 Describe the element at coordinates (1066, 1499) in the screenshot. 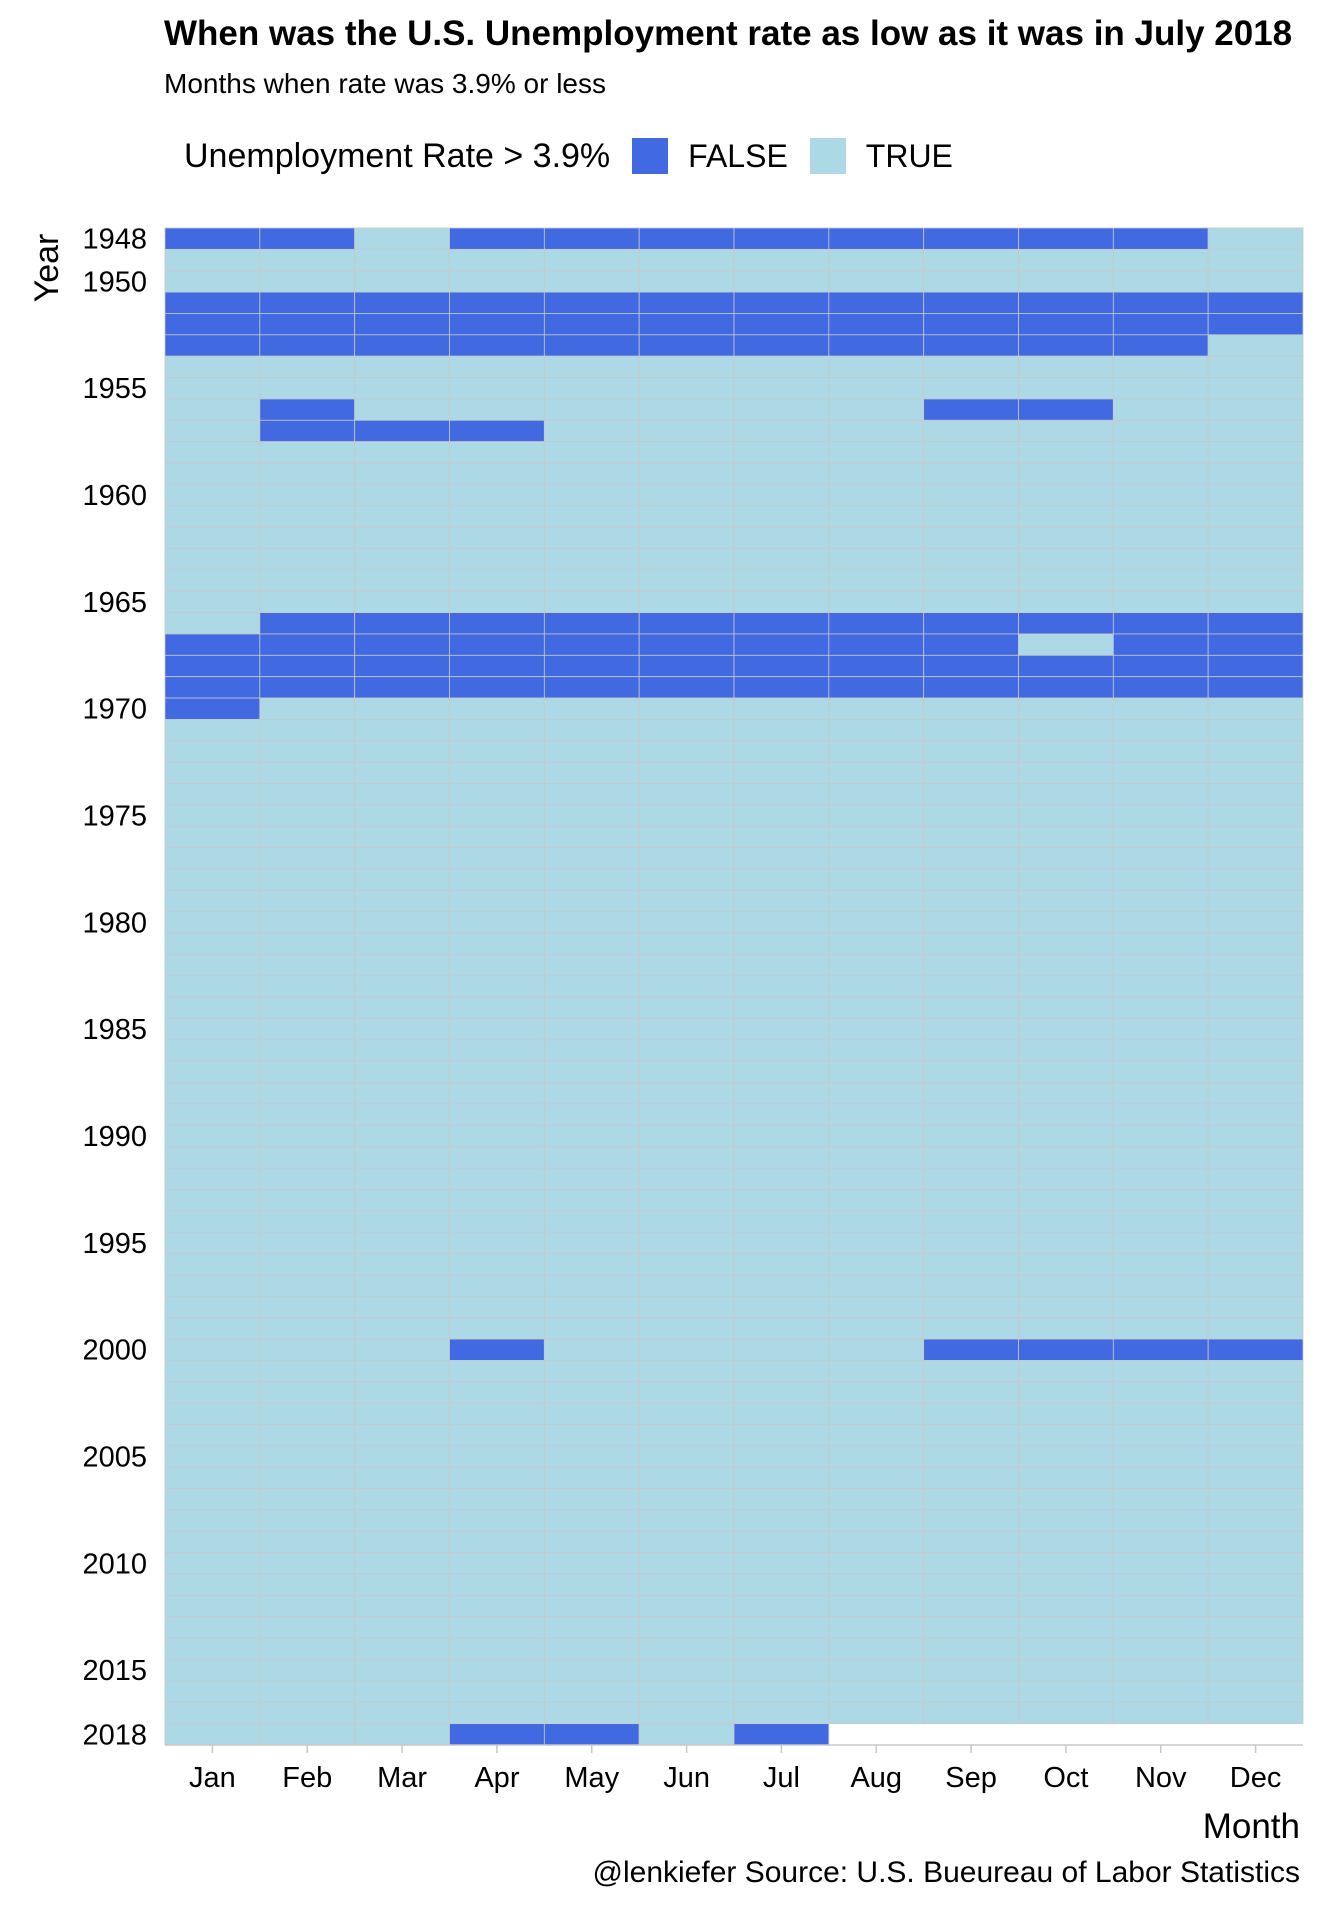

I see `heatmap-cell-2007-oct` at that location.